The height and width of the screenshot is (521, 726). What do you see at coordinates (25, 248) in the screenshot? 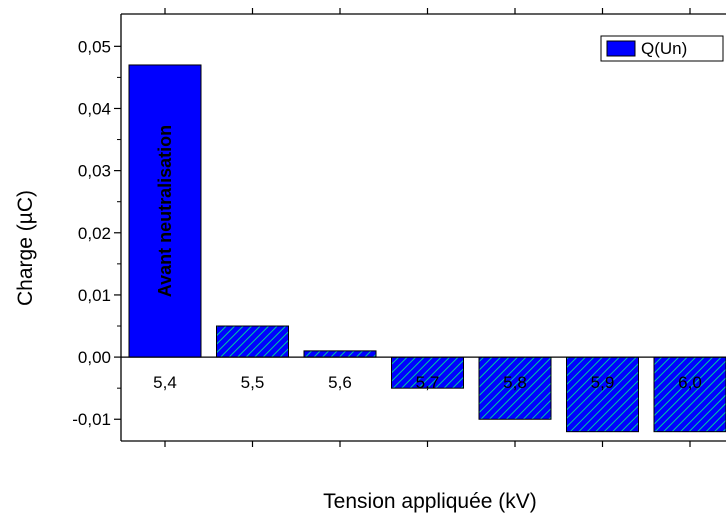
I see `y-axis-title: Charge (µC)` at bounding box center [25, 248].